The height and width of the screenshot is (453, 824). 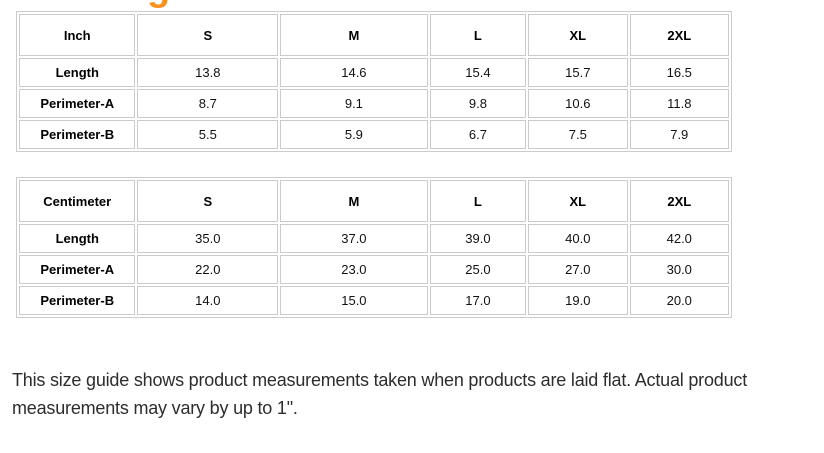 I want to click on cell-value: 23.0, so click(x=354, y=269).